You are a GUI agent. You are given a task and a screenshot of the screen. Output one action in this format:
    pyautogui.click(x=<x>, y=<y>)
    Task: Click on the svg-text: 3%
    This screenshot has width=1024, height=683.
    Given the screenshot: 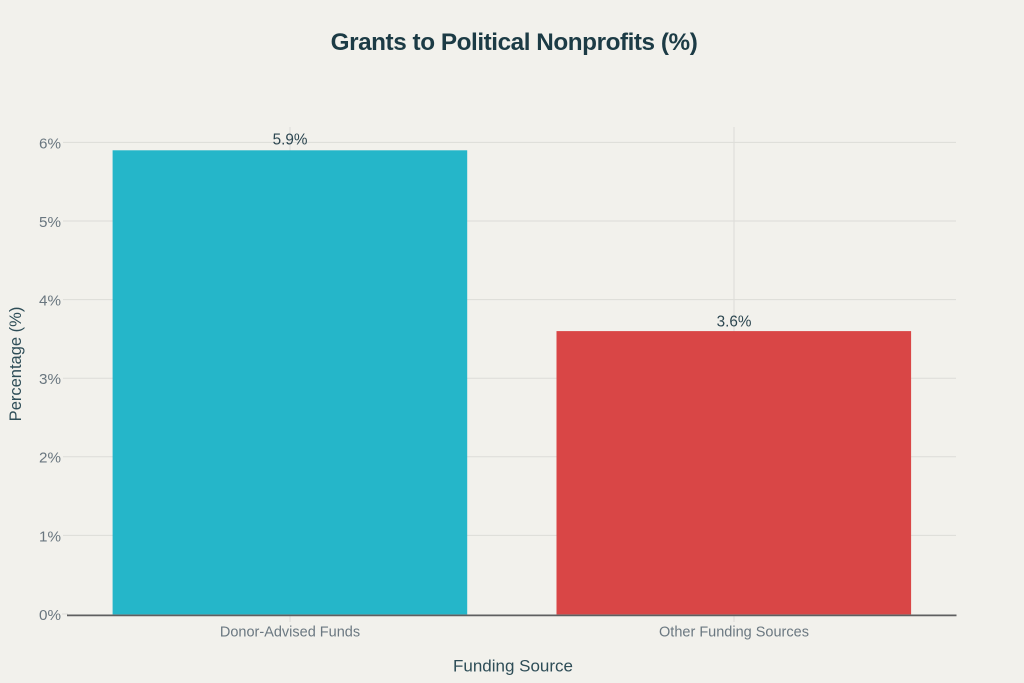 What is the action you would take?
    pyautogui.click(x=50, y=379)
    